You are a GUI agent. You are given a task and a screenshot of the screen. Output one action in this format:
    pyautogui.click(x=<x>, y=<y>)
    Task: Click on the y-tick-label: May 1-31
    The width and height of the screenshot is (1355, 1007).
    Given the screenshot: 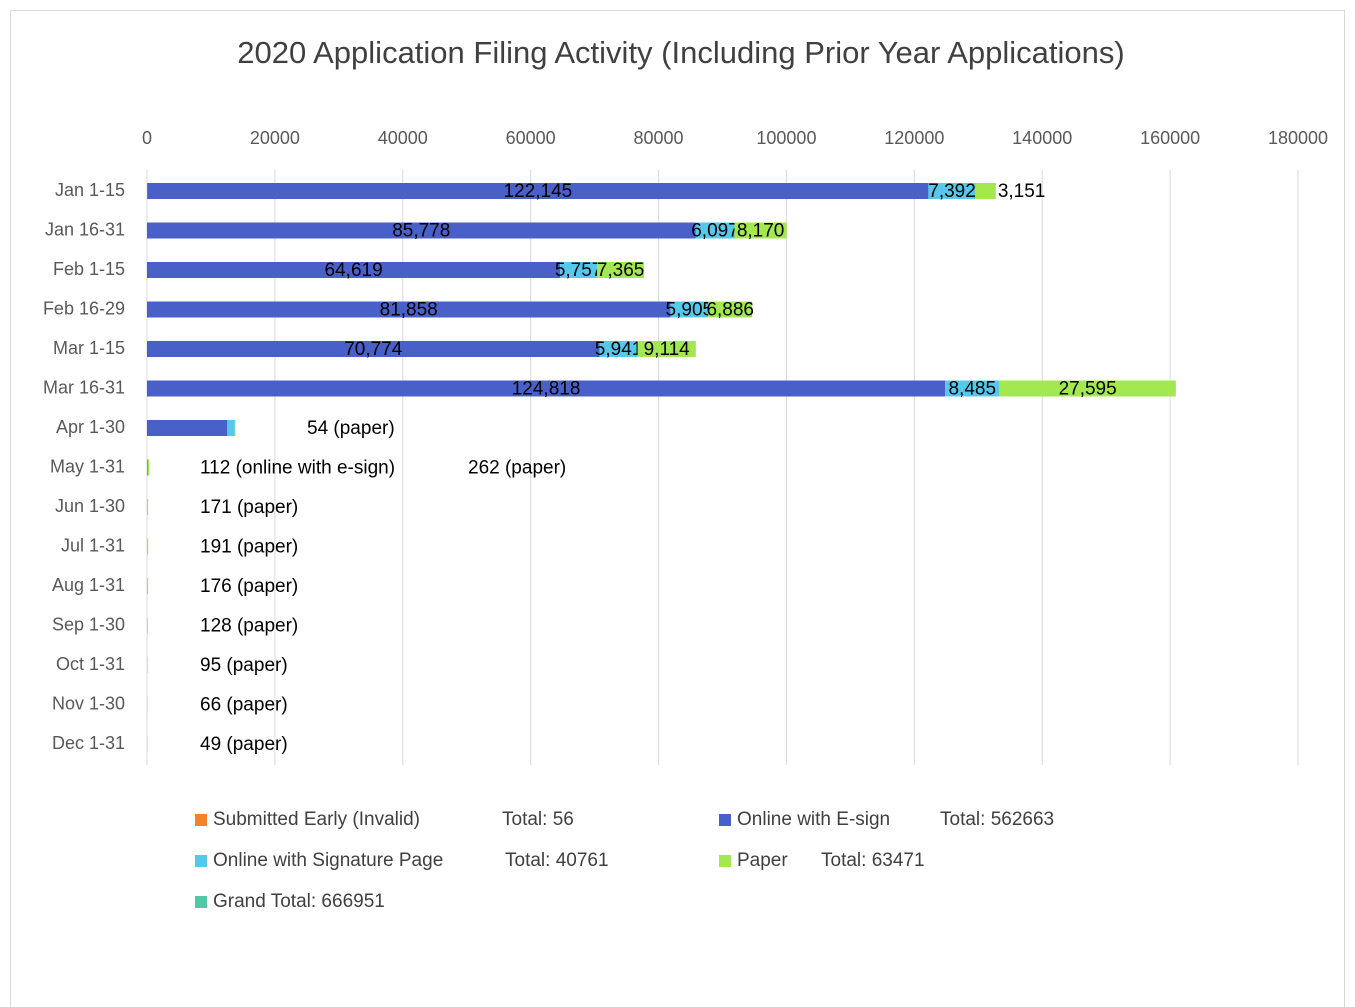 What is the action you would take?
    pyautogui.click(x=87, y=466)
    